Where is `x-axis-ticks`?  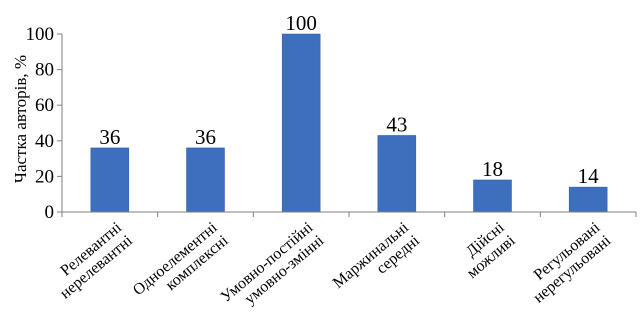 x-axis-ticks is located at coordinates (349, 214).